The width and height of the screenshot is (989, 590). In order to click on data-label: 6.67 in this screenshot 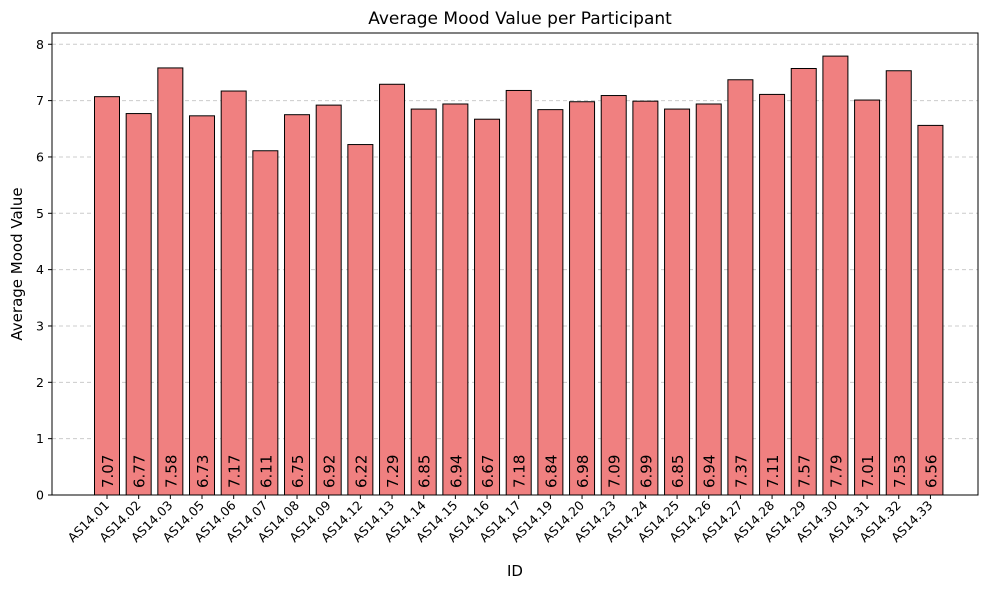, I will do `click(488, 471)`.